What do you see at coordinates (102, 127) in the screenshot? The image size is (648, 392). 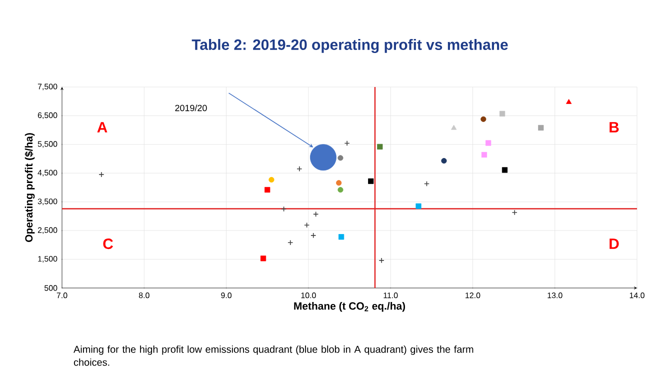 I see `annotation: A` at bounding box center [102, 127].